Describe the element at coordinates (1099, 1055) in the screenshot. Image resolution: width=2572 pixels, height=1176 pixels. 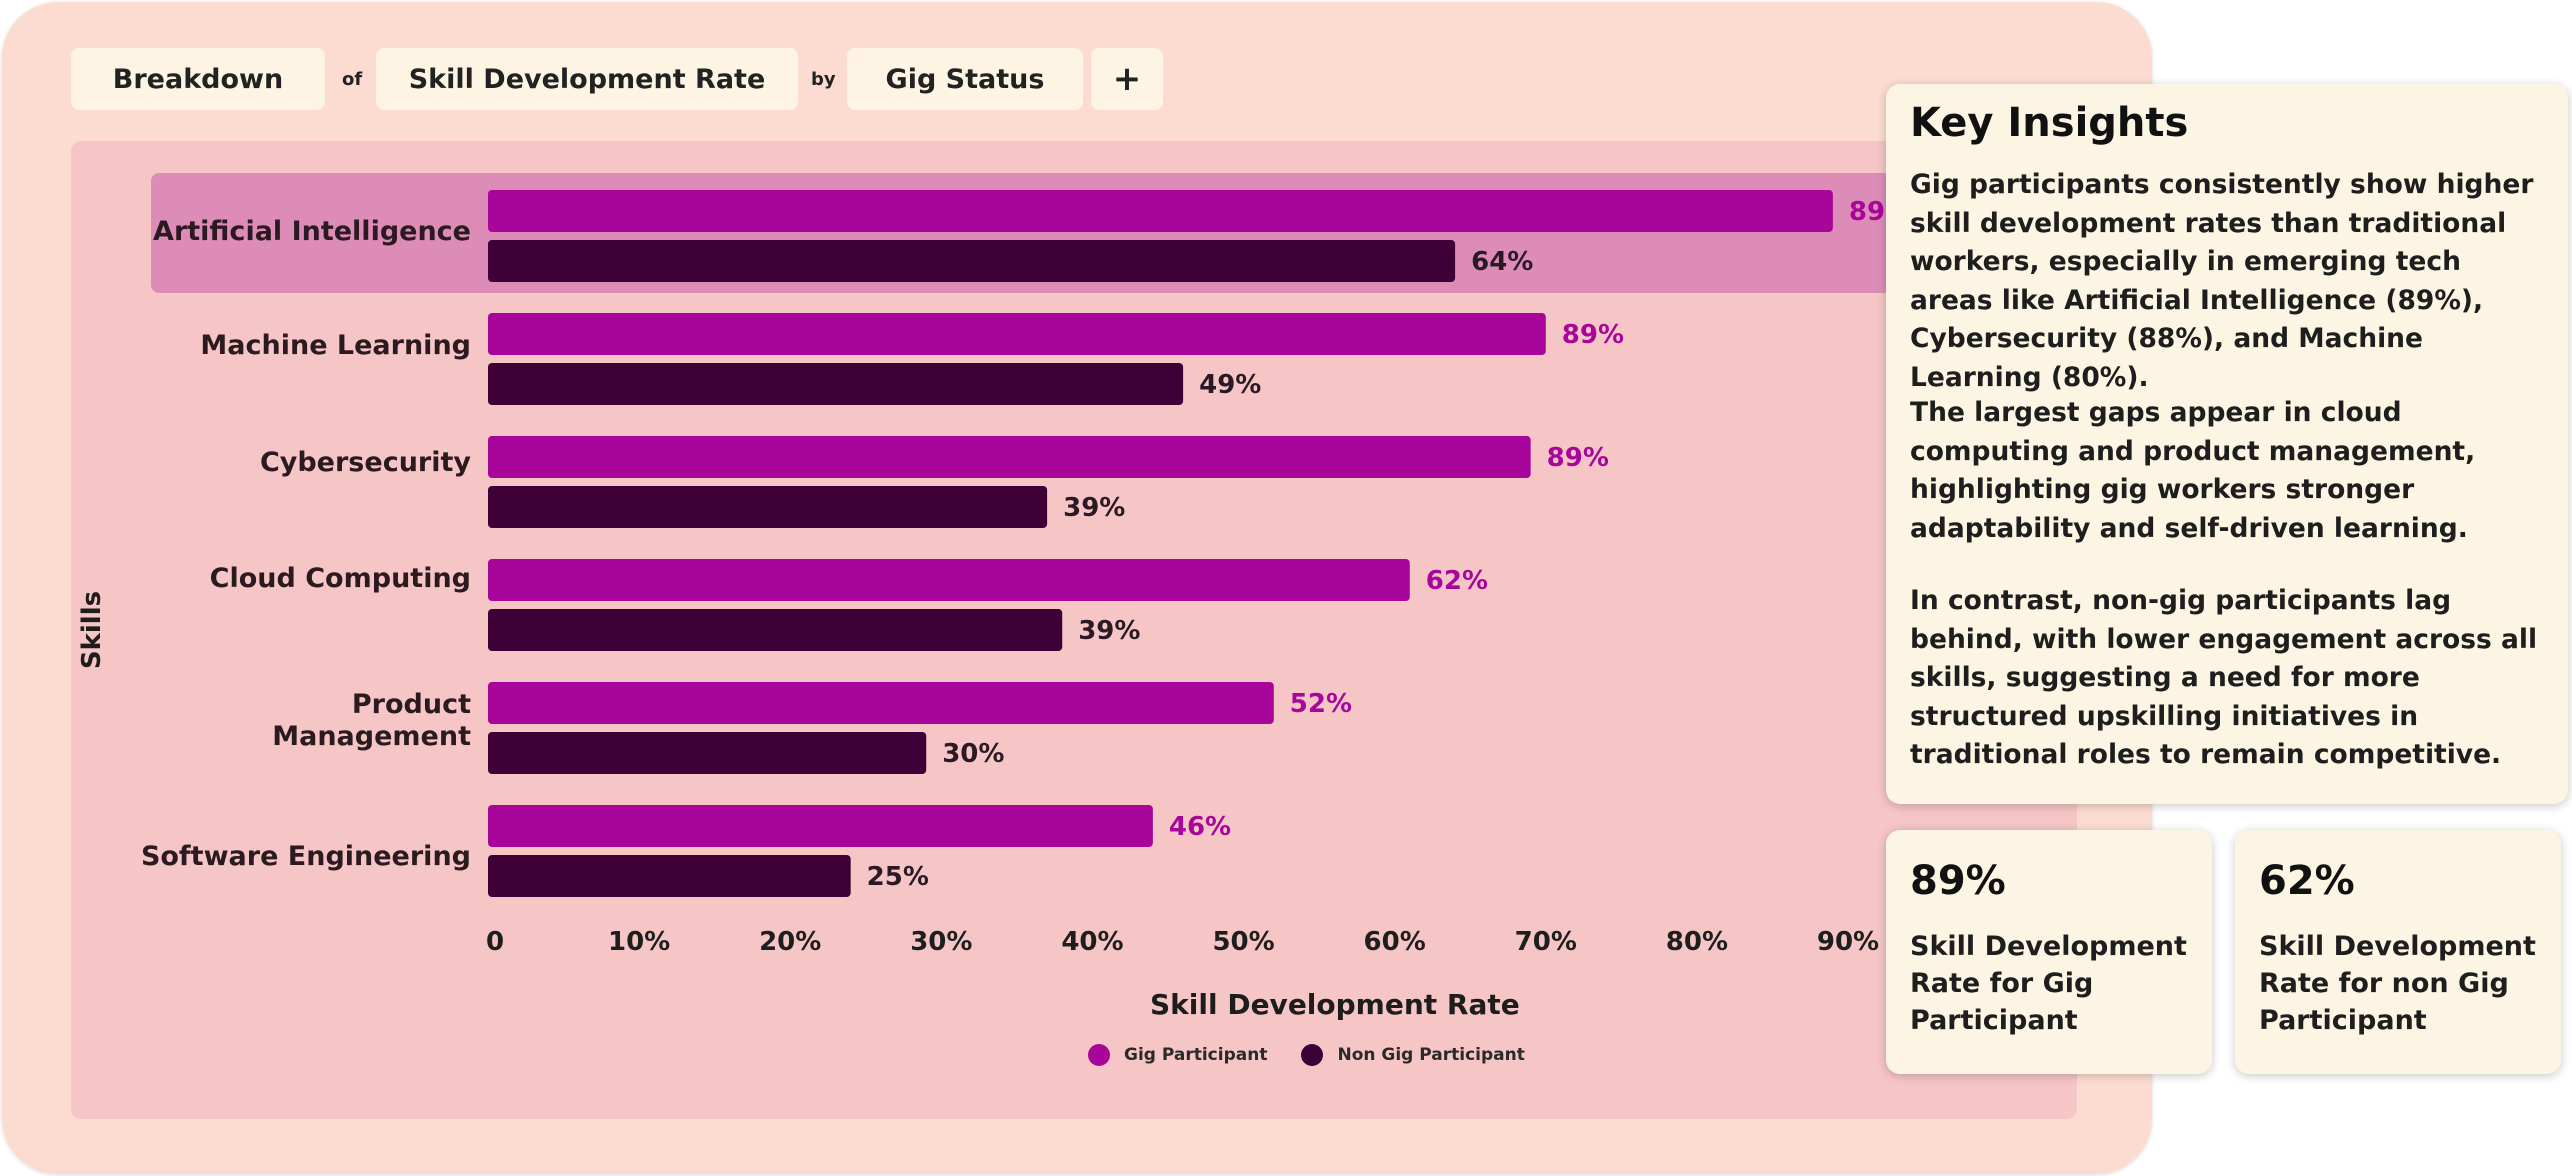
I see `legend-swatch-gig` at that location.